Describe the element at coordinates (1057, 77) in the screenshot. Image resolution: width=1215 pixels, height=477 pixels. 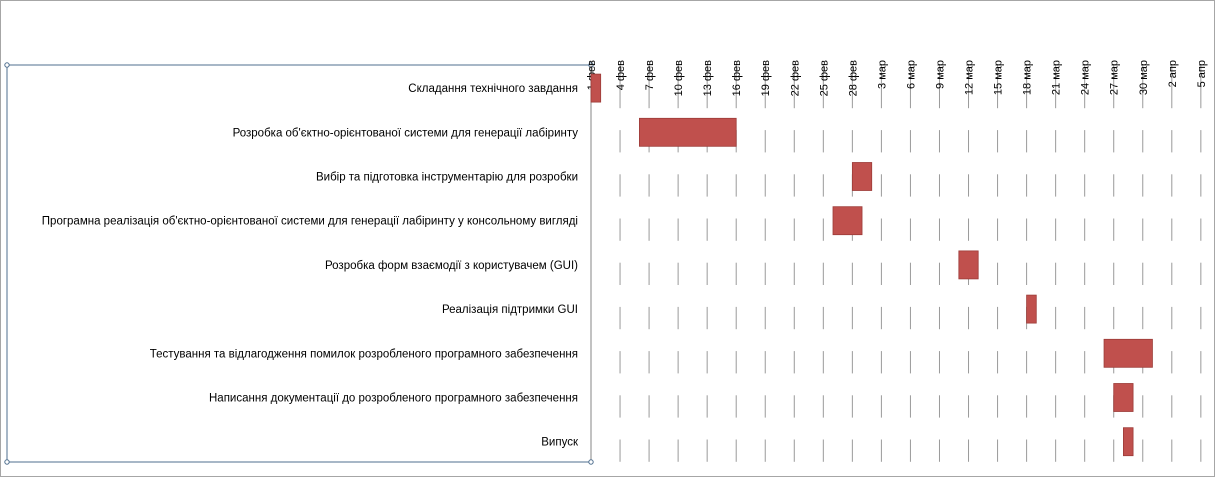
I see `x-tick-label: 21 мар` at that location.